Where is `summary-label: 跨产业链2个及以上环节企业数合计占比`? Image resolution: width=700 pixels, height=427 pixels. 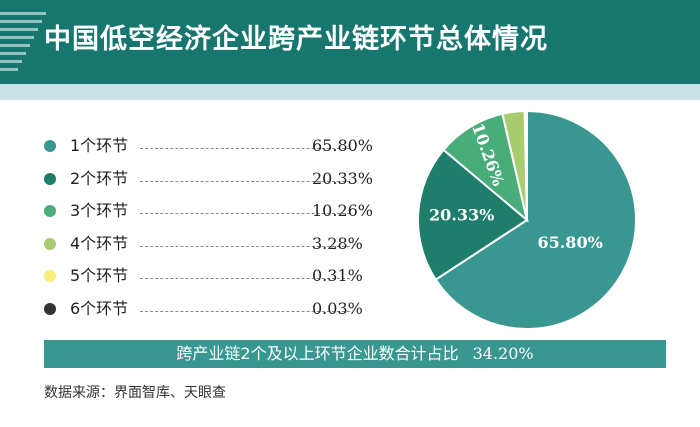
summary-label: 跨产业链2个及以上环节企业数合计占比 is located at coordinates (317, 353).